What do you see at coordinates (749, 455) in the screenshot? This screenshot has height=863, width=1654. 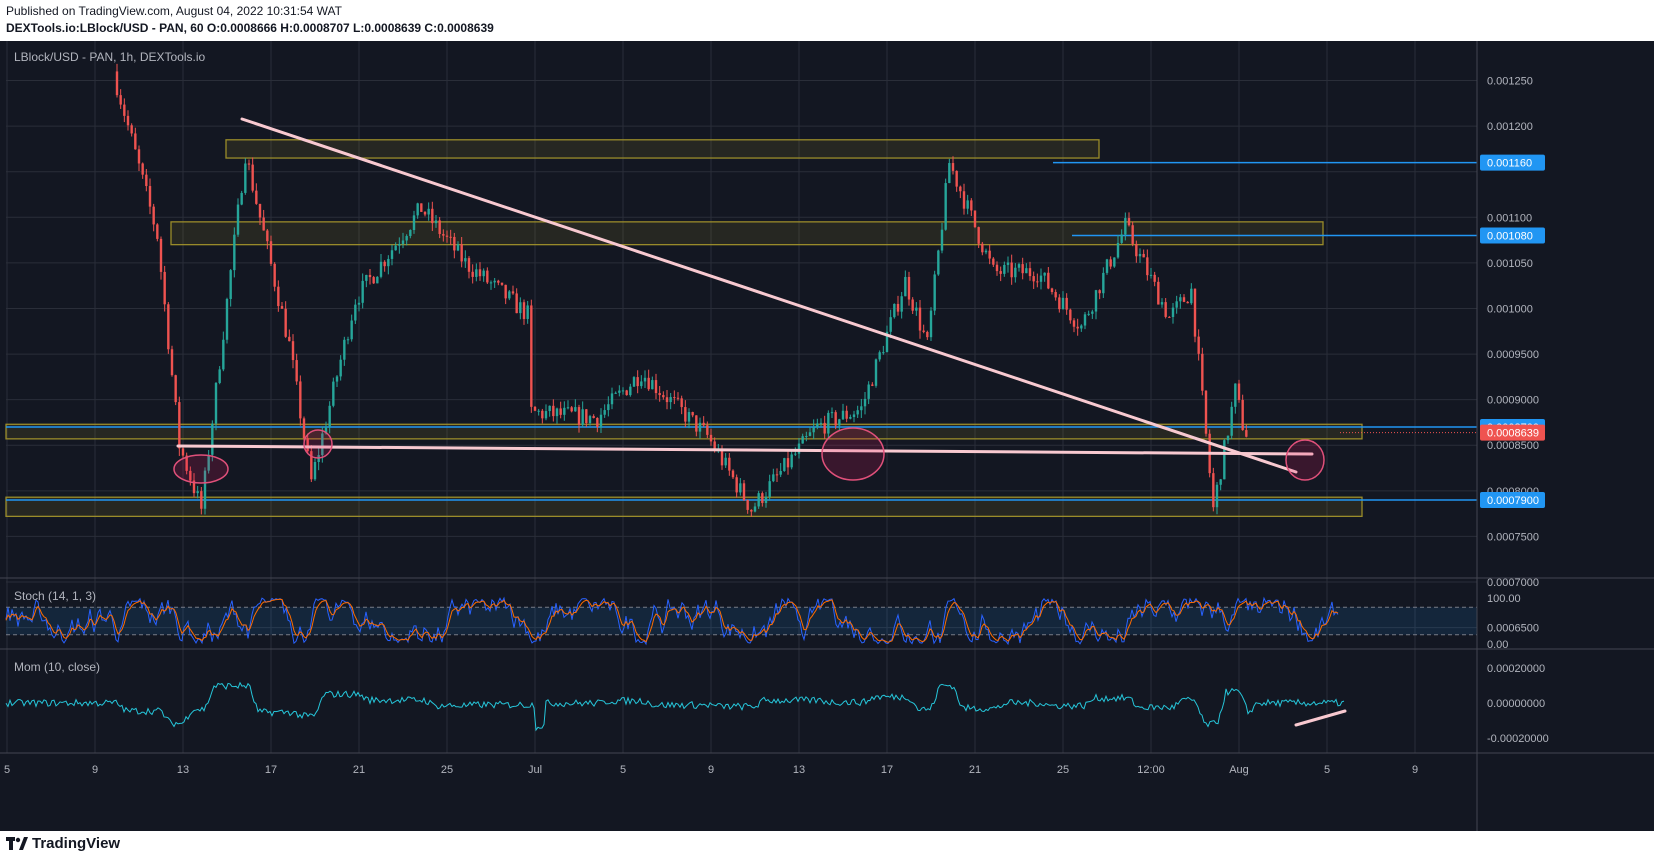 I see `highlight-circles` at bounding box center [749, 455].